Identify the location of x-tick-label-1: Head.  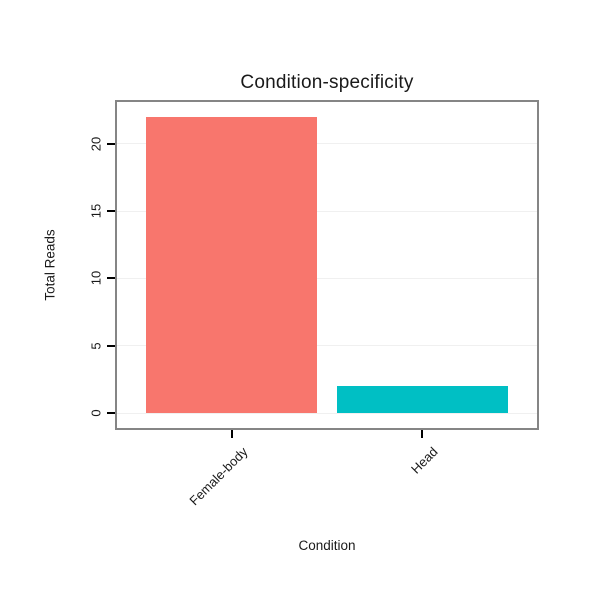
(425, 460).